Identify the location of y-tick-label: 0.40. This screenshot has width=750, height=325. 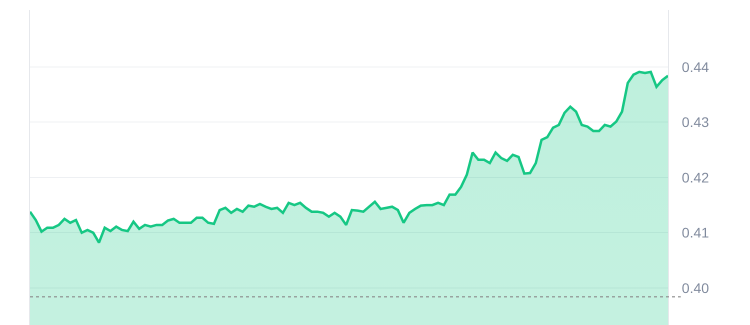
(696, 288).